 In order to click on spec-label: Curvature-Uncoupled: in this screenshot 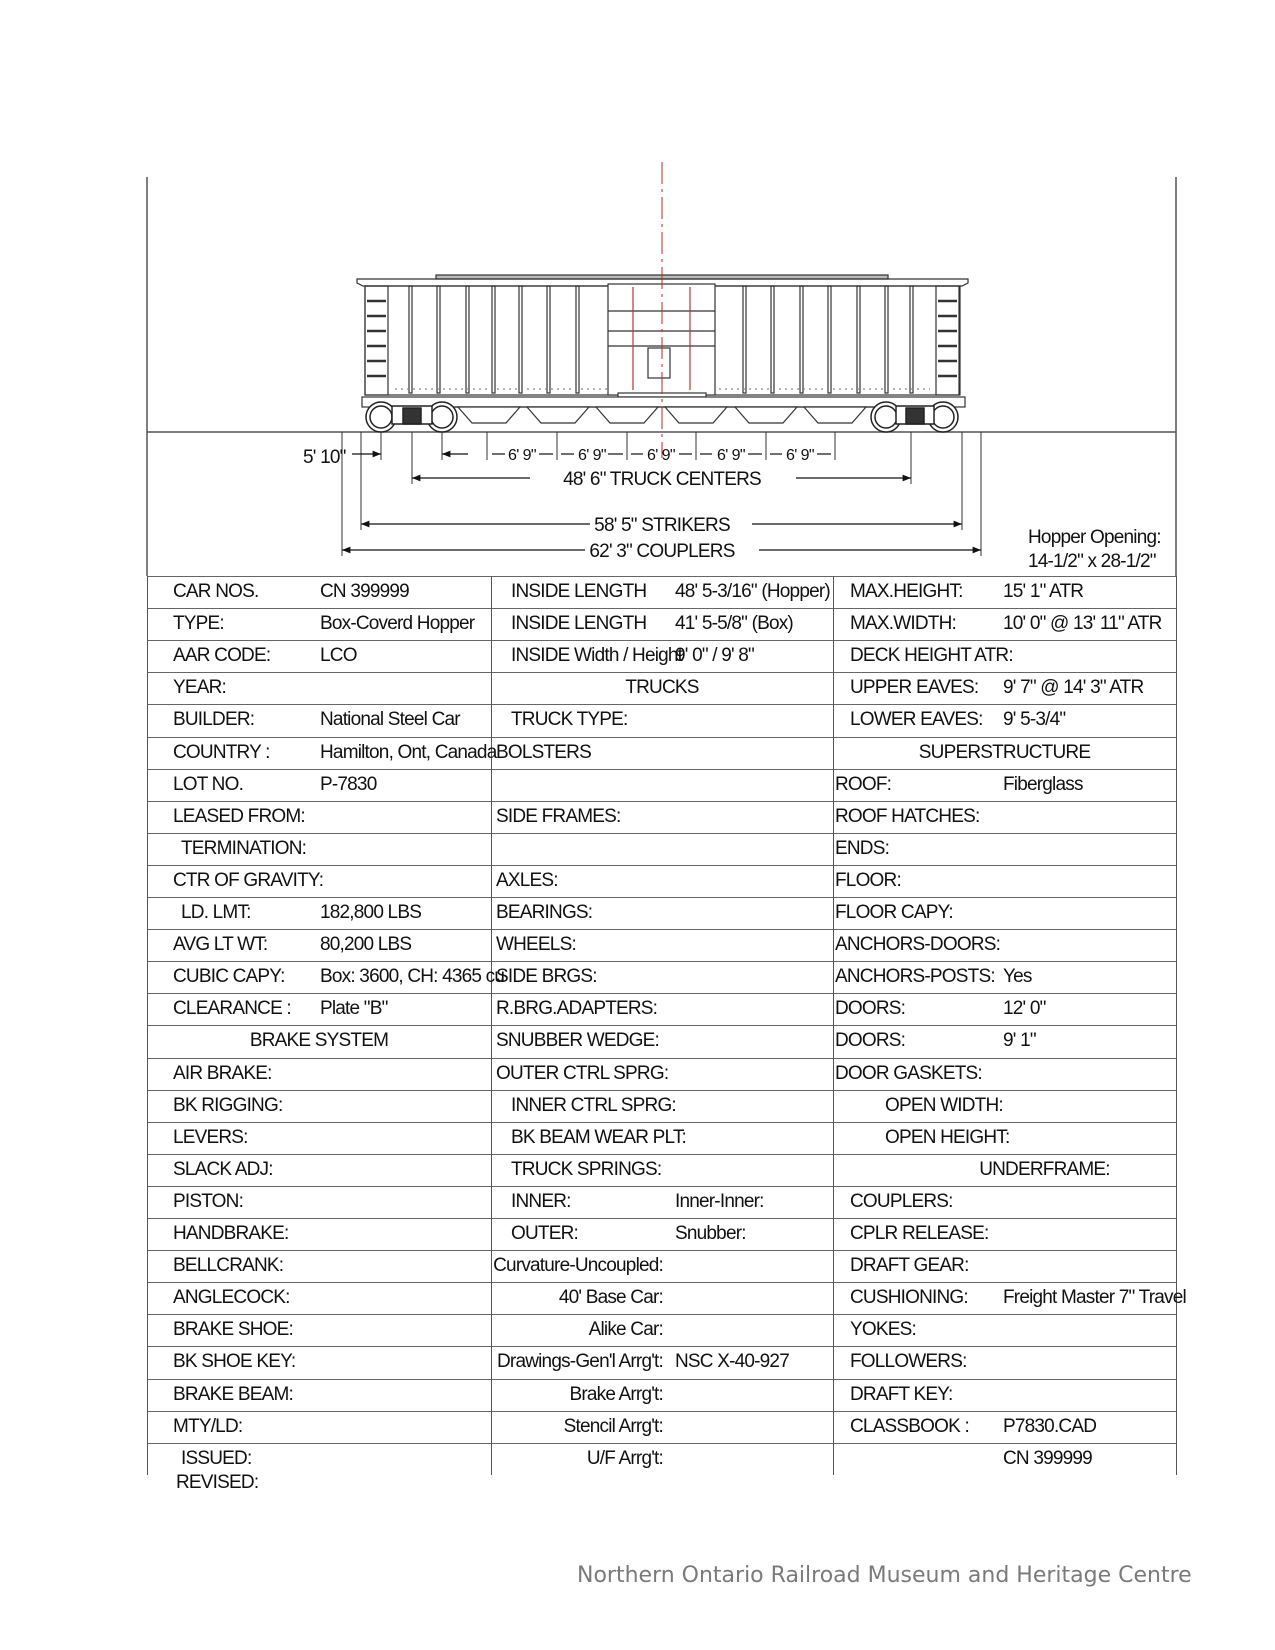, I will do `click(578, 1266)`.